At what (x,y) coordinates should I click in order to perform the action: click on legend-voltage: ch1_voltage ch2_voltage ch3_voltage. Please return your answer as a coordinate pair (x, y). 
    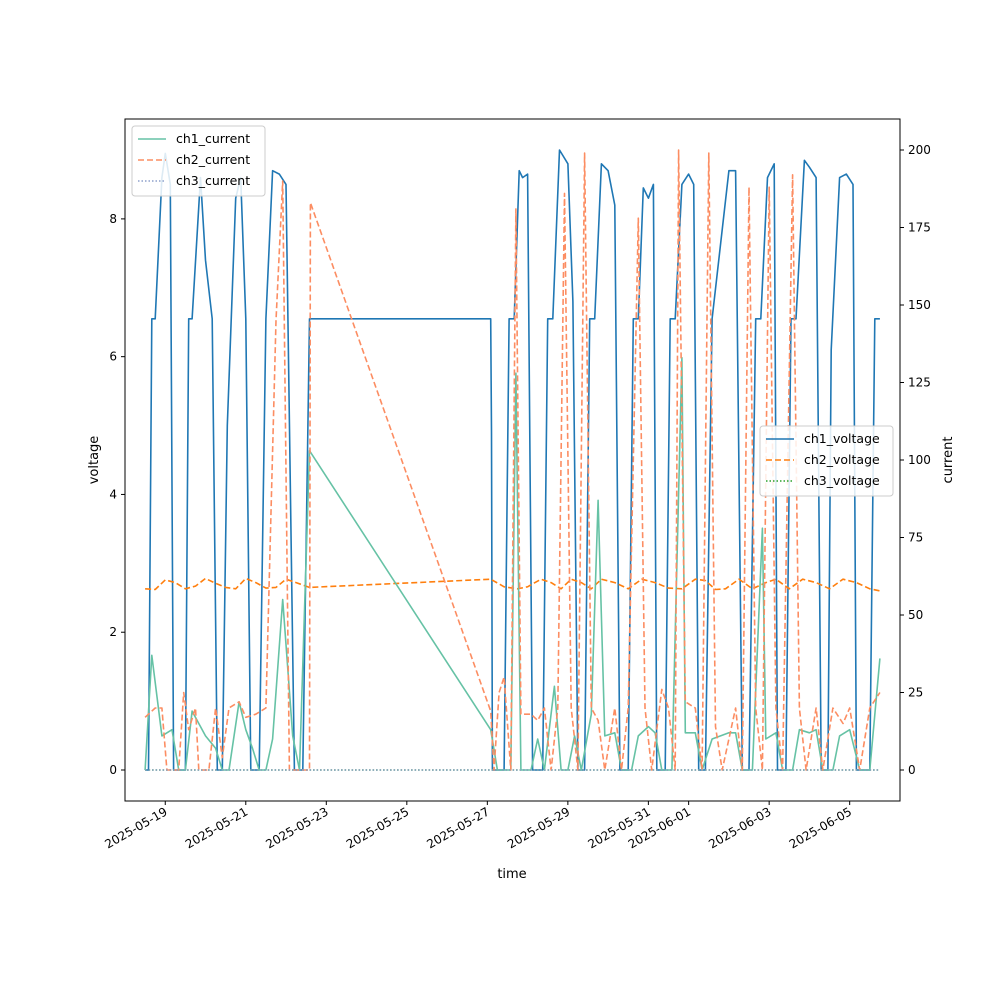
    Looking at the image, I should click on (826, 461).